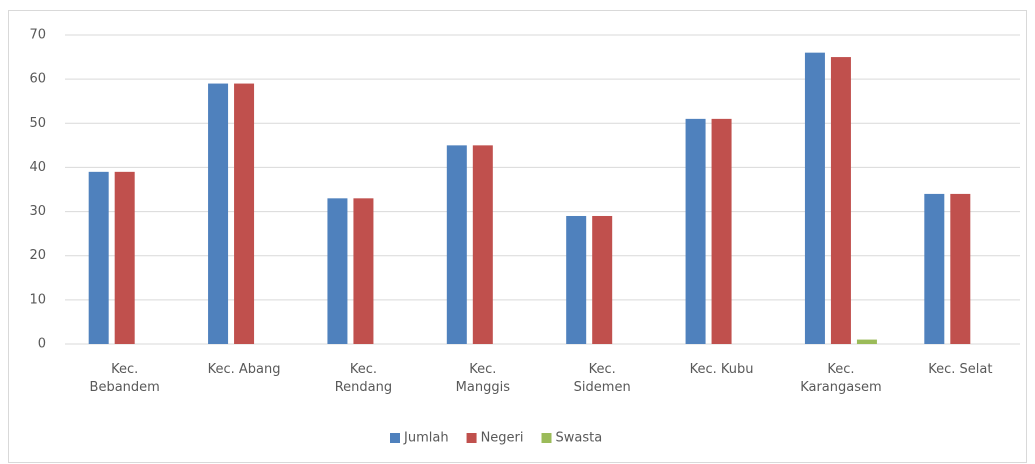 Image resolution: width=1035 pixels, height=464 pixels. What do you see at coordinates (482, 378) in the screenshot?
I see `x-tick-label: Kec. Manggis` at bounding box center [482, 378].